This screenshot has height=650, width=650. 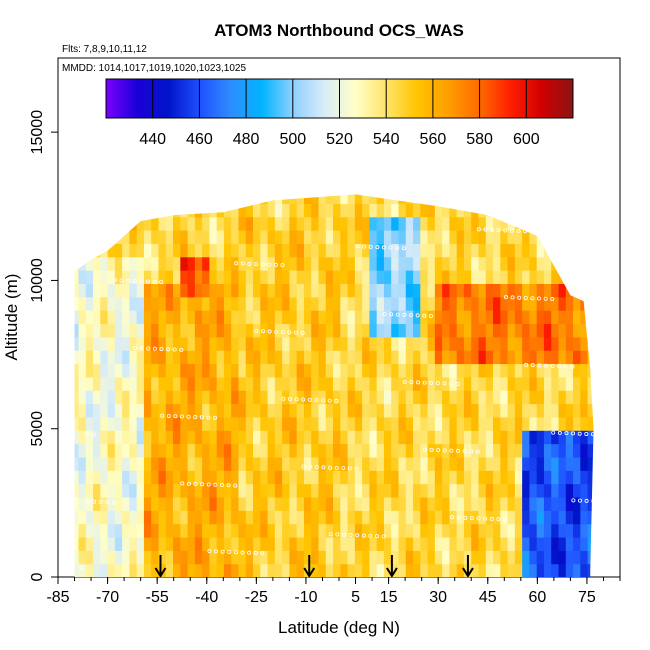 What do you see at coordinates (587, 597) in the screenshot?
I see `x-tick-label: 75` at bounding box center [587, 597].